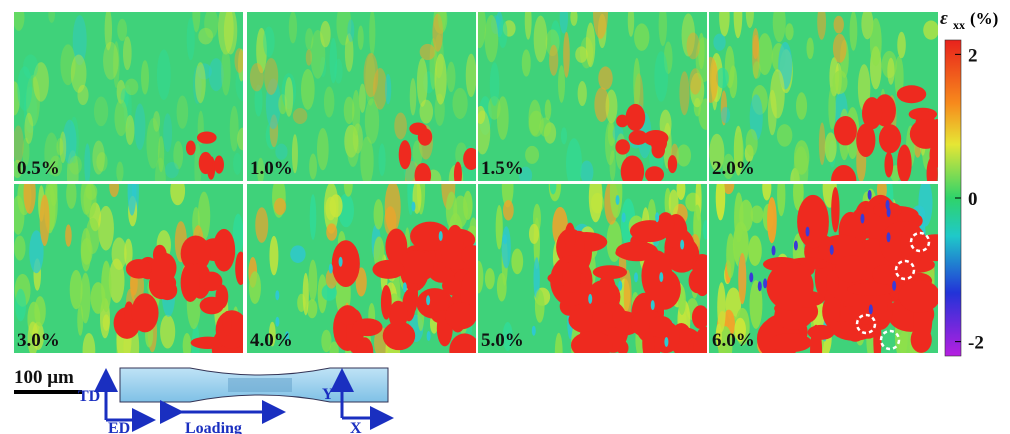 This screenshot has width=1010, height=434. Describe the element at coordinates (973, 55) in the screenshot. I see `colorbar-tick-label: 2` at that location.